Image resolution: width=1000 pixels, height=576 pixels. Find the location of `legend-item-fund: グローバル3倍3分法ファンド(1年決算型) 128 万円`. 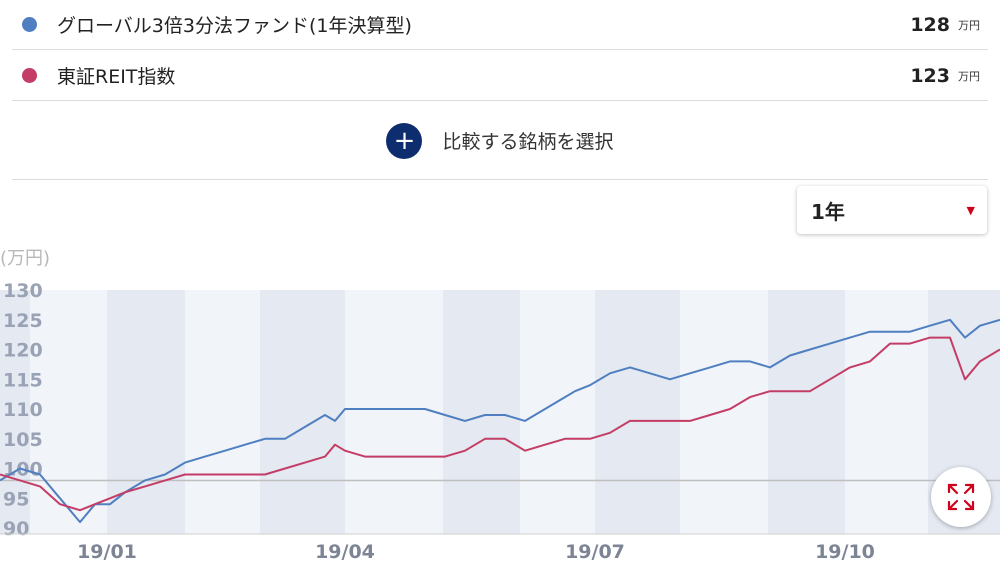

legend-item-fund: グローバル3倍3分法ファンド(1年決算型) 128 万円 is located at coordinates (500, 25).